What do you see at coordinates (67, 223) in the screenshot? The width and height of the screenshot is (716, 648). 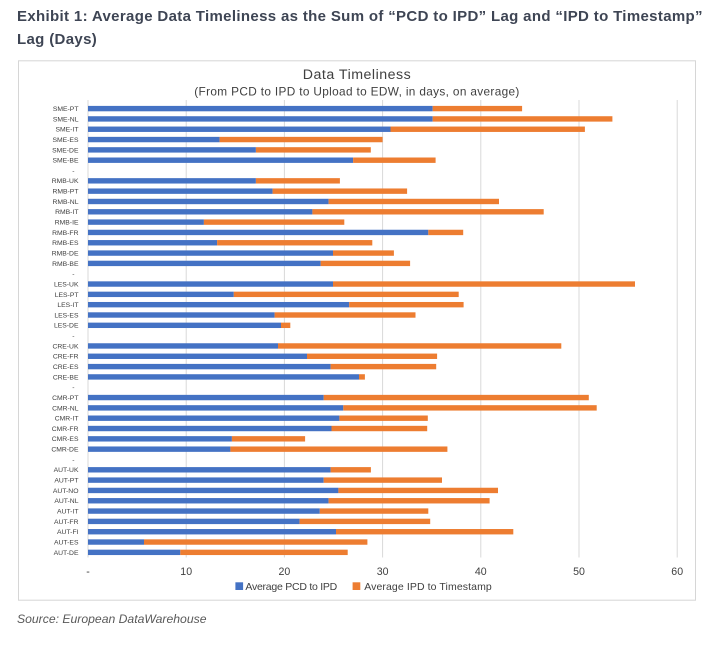 I see `svg-text: RMB-IE` at bounding box center [67, 223].